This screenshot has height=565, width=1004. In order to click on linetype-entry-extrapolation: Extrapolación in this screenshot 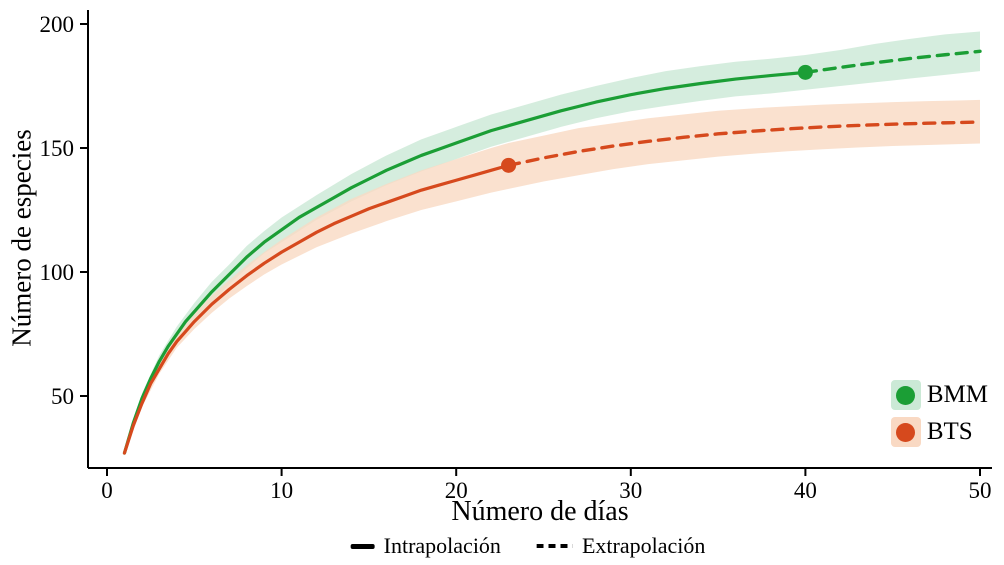, I will do `click(621, 546)`.